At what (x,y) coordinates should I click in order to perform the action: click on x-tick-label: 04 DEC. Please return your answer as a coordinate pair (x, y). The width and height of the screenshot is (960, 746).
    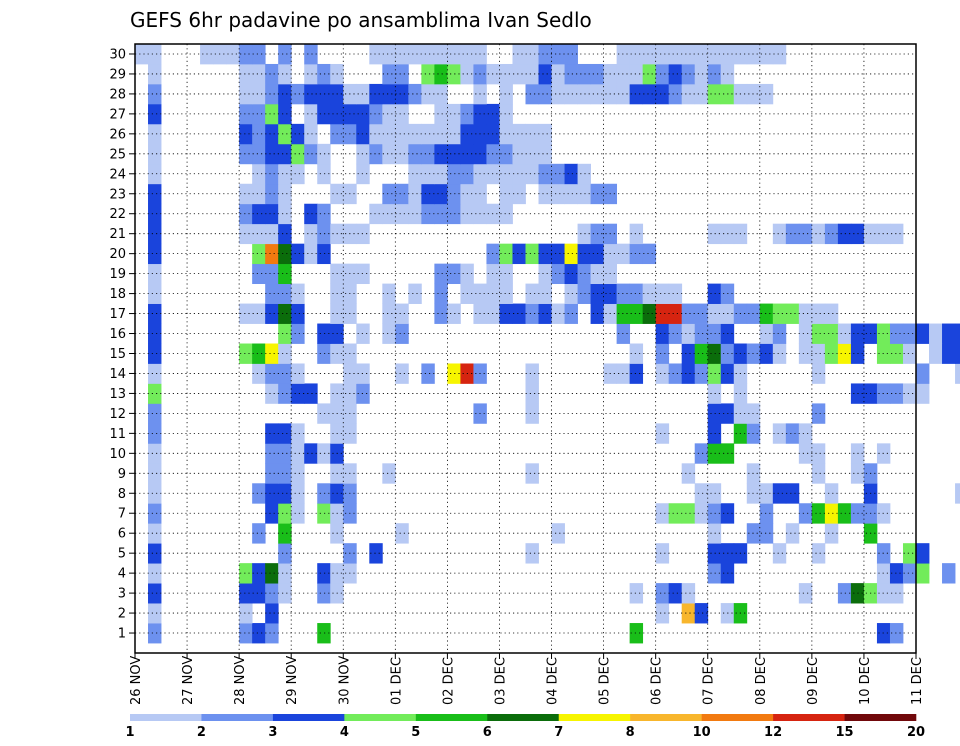
    Looking at the image, I should click on (553, 681).